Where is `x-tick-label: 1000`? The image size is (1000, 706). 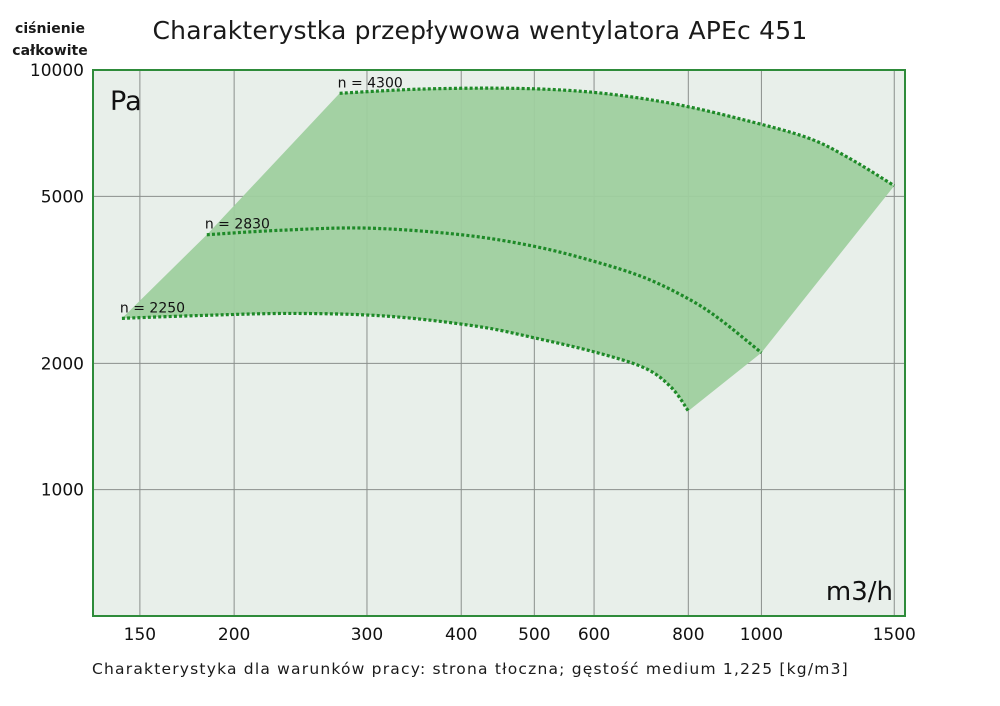
x-tick-label: 1000 is located at coordinates (761, 635).